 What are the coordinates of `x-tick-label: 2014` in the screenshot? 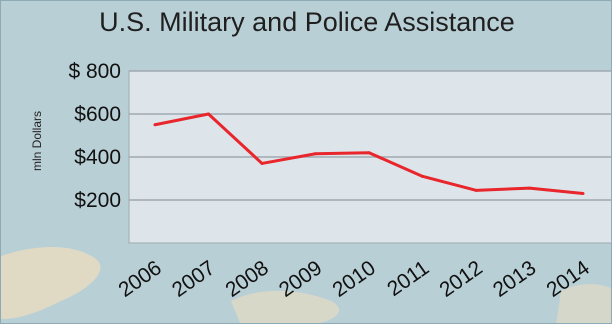 It's located at (568, 279).